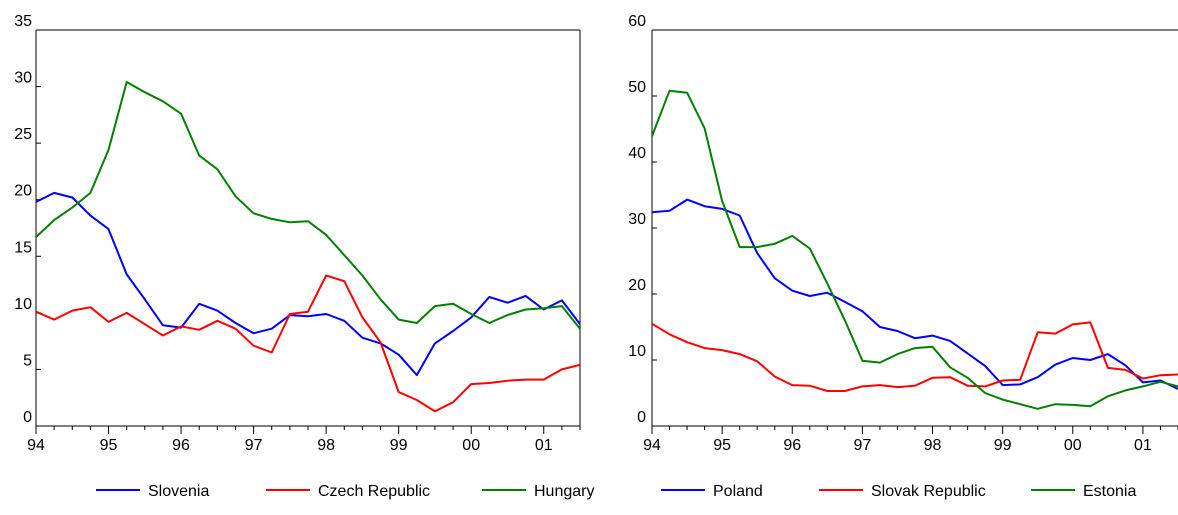  What do you see at coordinates (637, 21) in the screenshot?
I see `y-tick-label: 60` at bounding box center [637, 21].